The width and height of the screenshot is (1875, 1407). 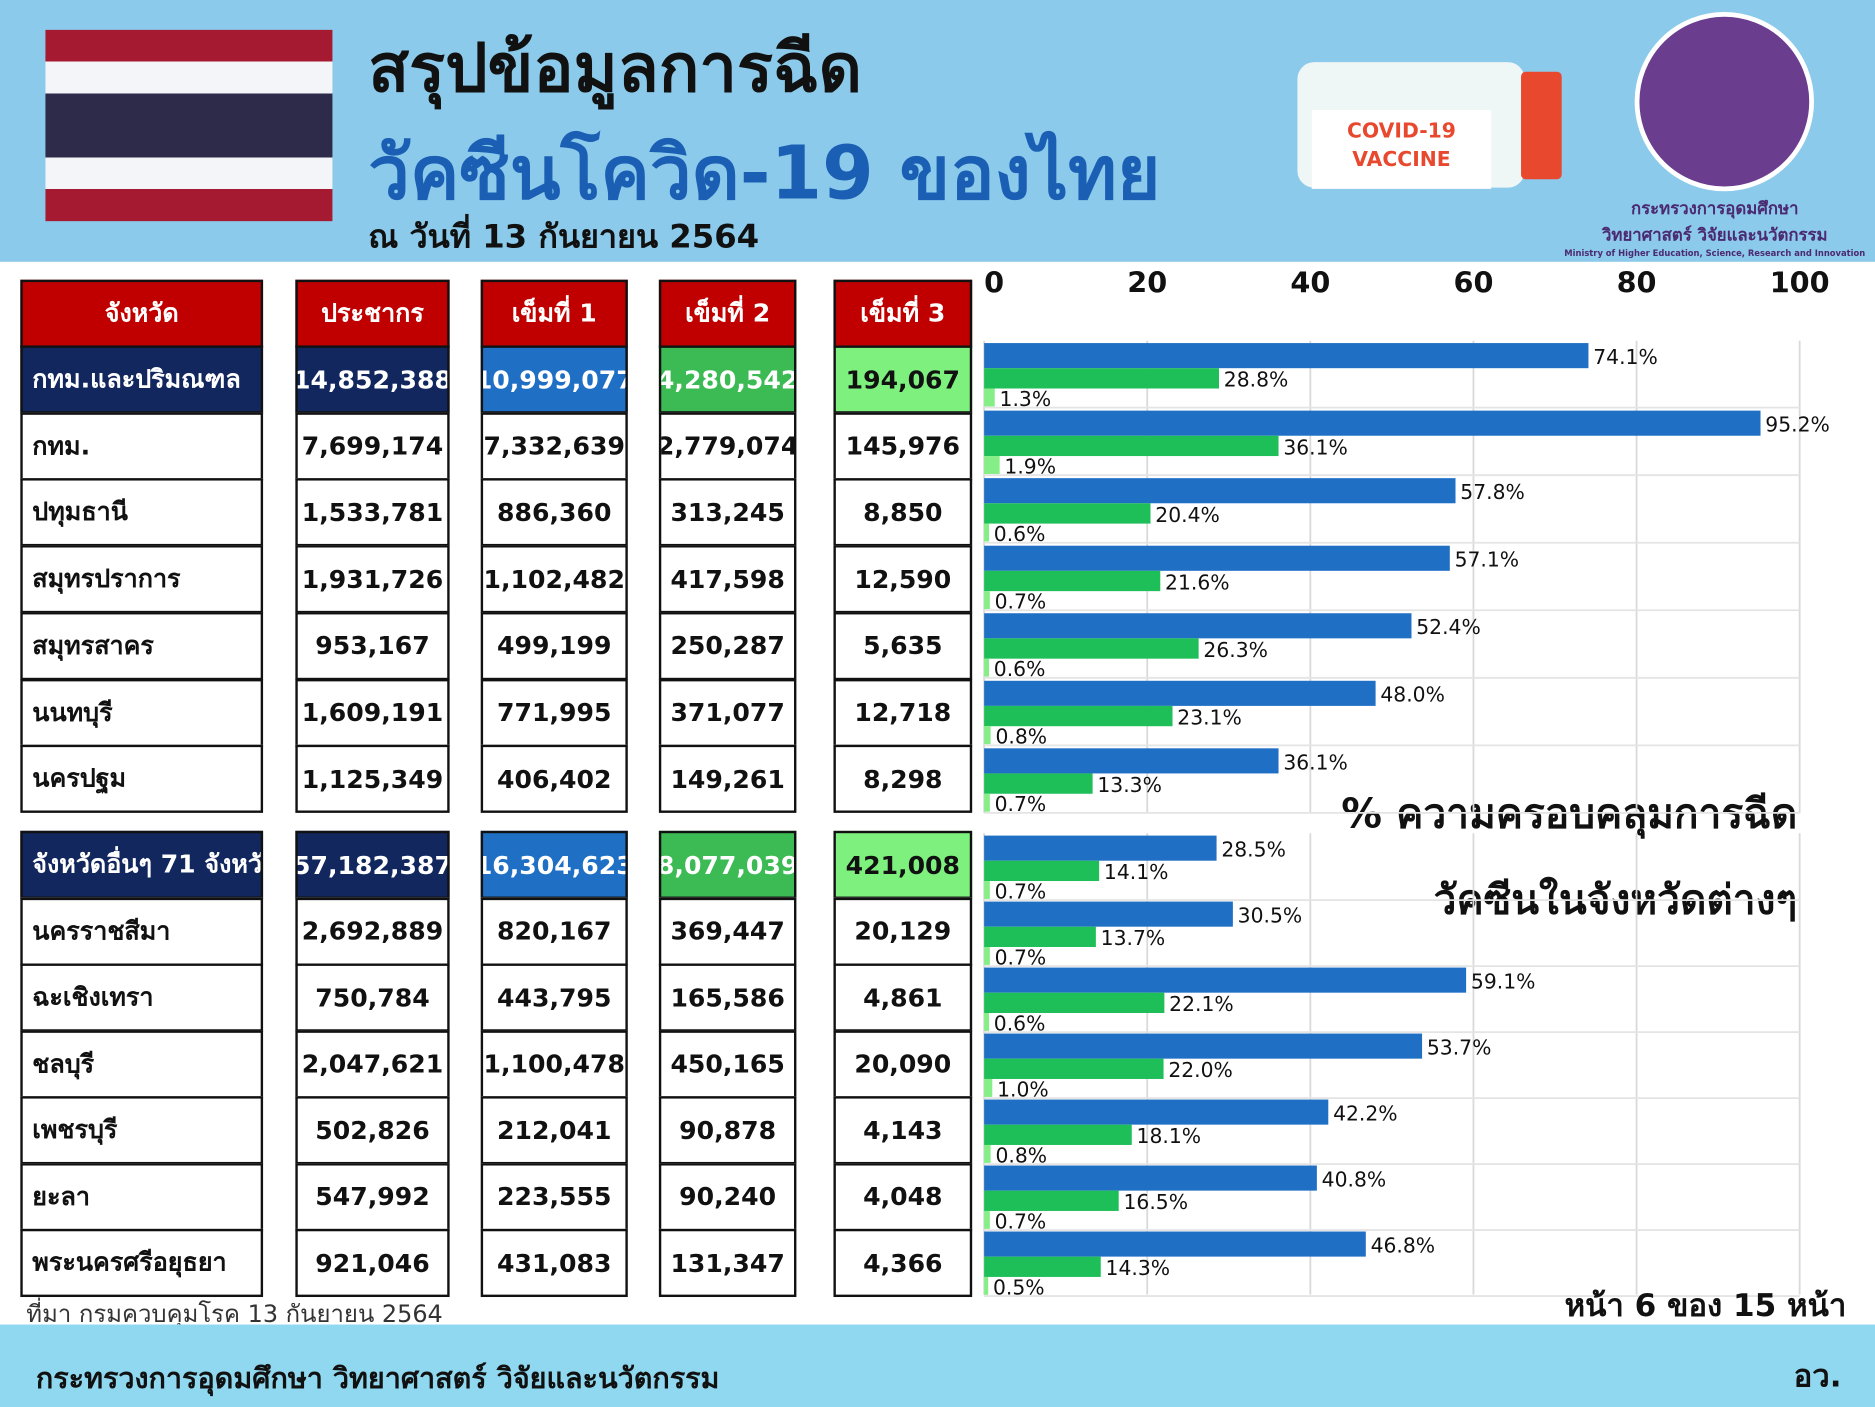 What do you see at coordinates (372, 931) in the screenshot?
I see `table-cell: 2,692,889` at bounding box center [372, 931].